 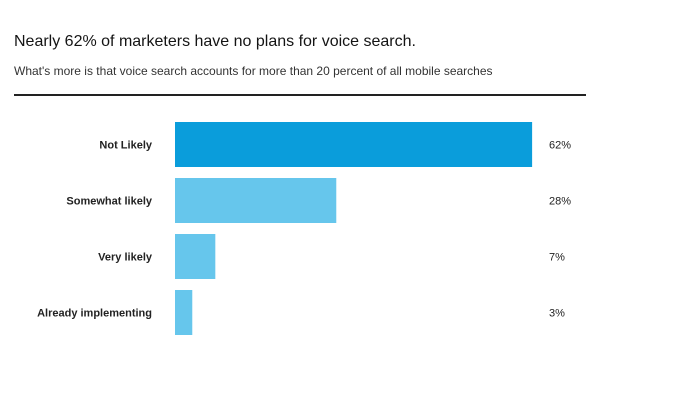 I want to click on value-label-1: 28%, so click(x=560, y=202).